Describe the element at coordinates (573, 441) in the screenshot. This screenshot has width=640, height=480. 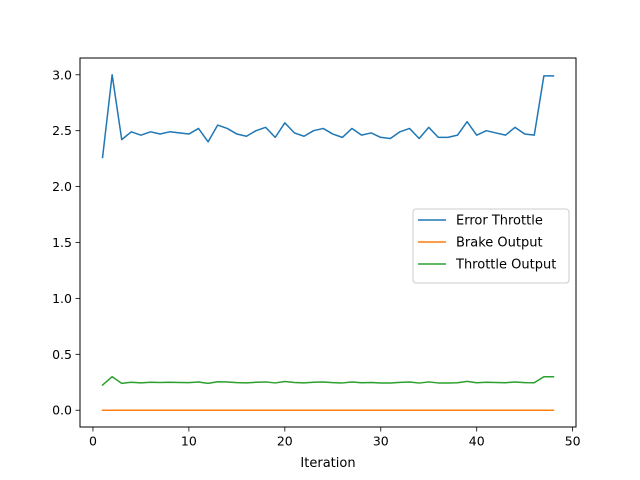
I see `x-tick-label: 50` at that location.